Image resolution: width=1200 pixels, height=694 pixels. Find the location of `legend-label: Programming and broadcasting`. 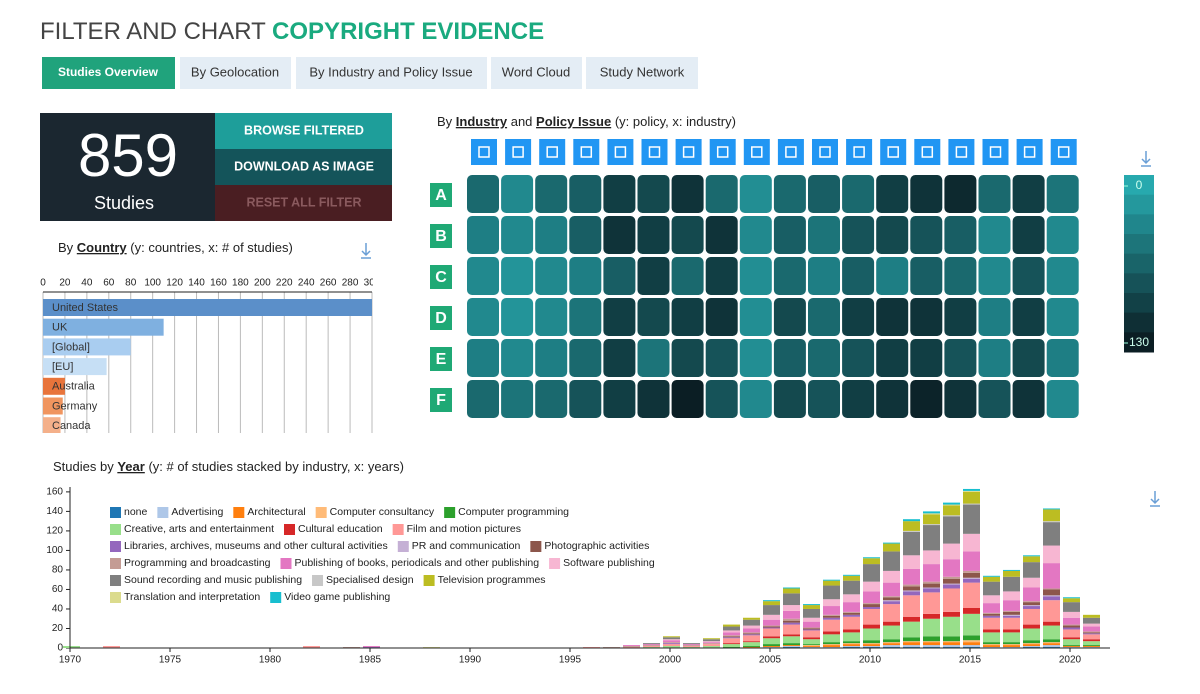

legend-label: Programming and broadcasting is located at coordinates (197, 563).